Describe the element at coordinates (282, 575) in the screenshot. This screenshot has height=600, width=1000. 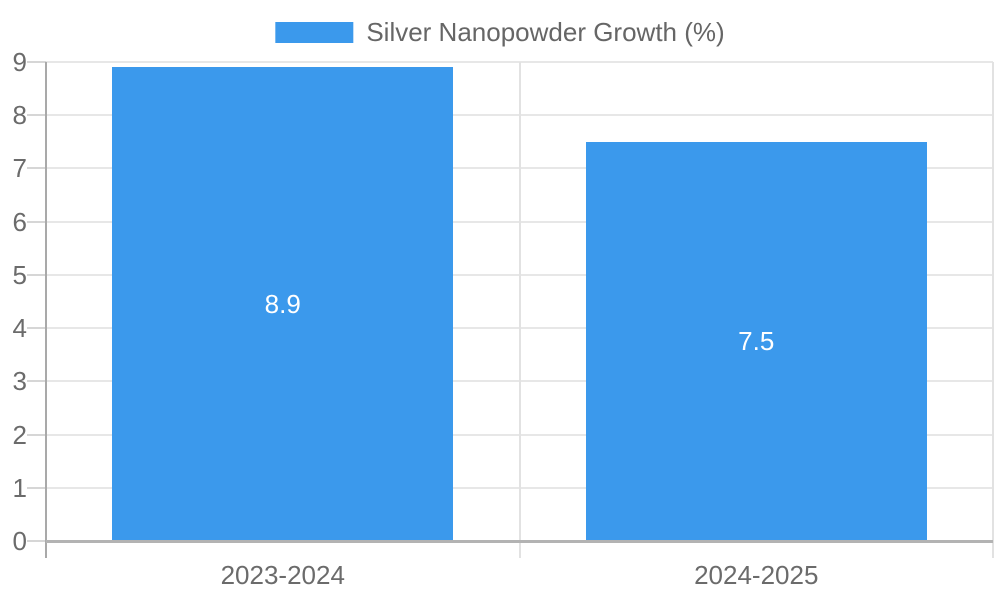
I see `x-category-label: 2023-2024` at that location.